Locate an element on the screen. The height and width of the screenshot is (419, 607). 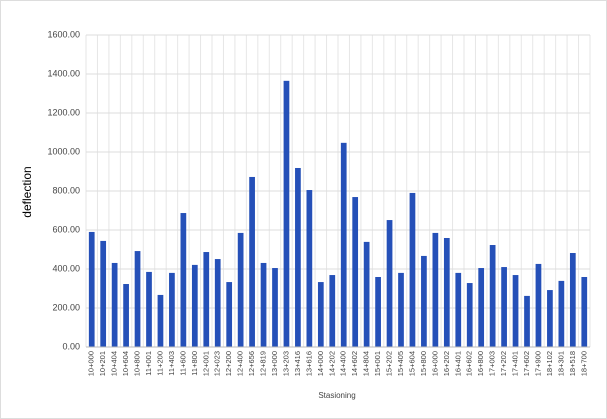
x-tick-label: 16+401 is located at coordinates (457, 363).